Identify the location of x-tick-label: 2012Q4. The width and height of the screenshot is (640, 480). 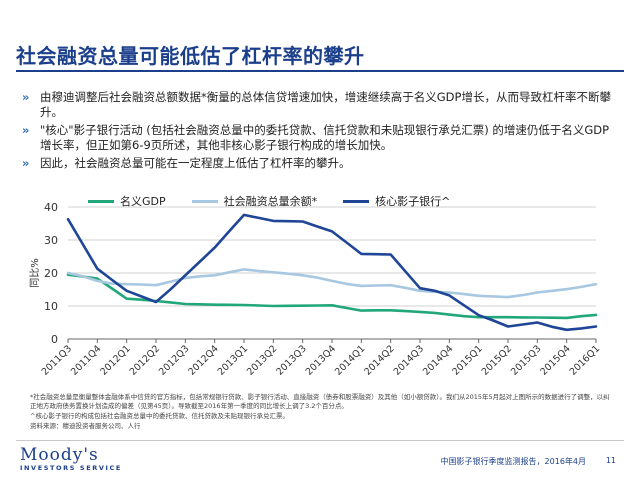
(203, 360).